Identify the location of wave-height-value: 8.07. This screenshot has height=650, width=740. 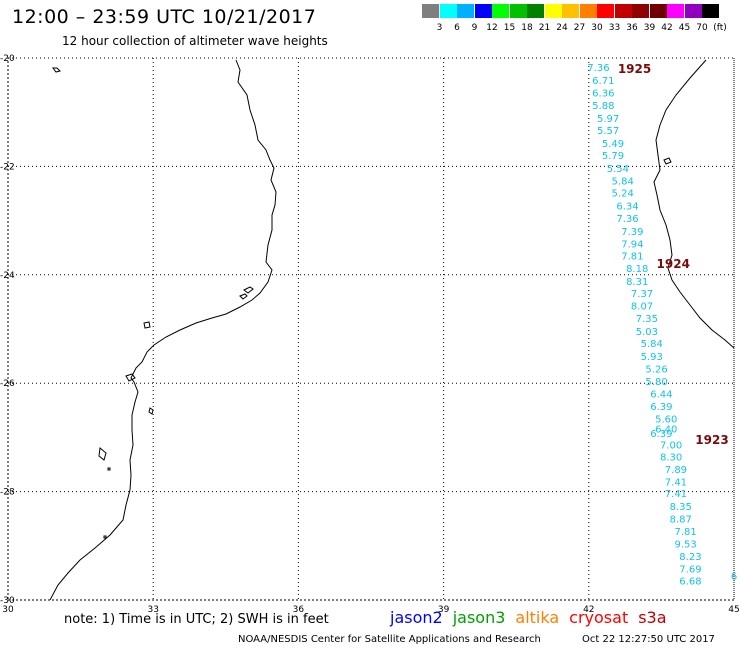
(642, 307).